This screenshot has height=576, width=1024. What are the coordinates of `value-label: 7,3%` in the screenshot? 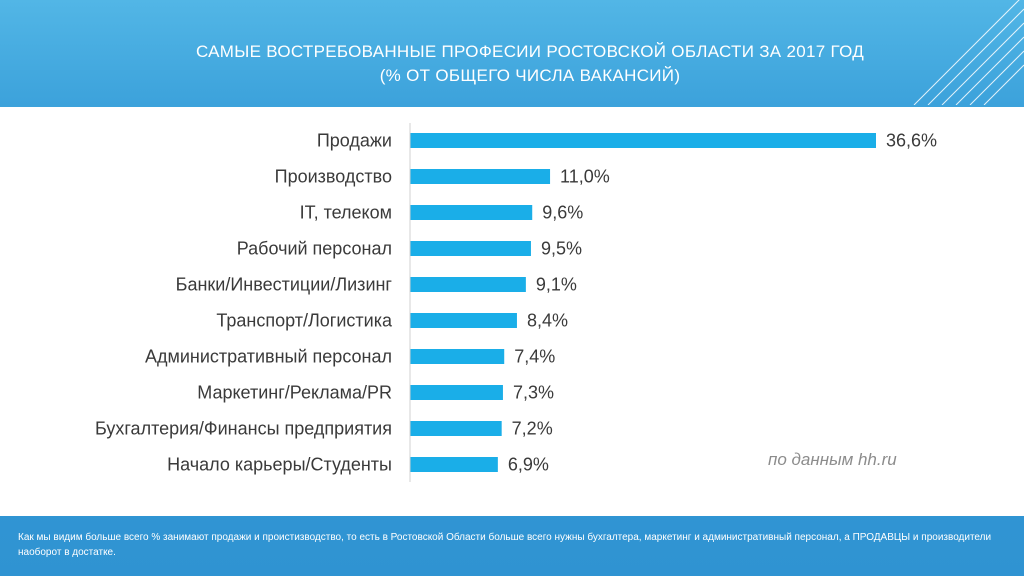 It's located at (533, 393).